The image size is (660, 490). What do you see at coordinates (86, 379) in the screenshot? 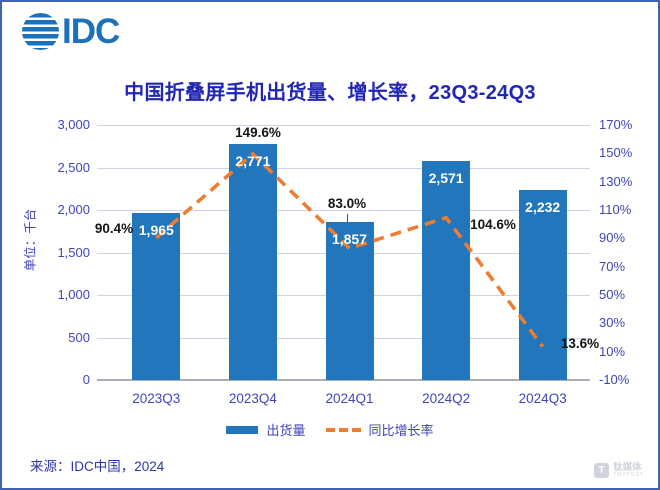
I see `left-axis-tick-label: 0` at bounding box center [86, 379].